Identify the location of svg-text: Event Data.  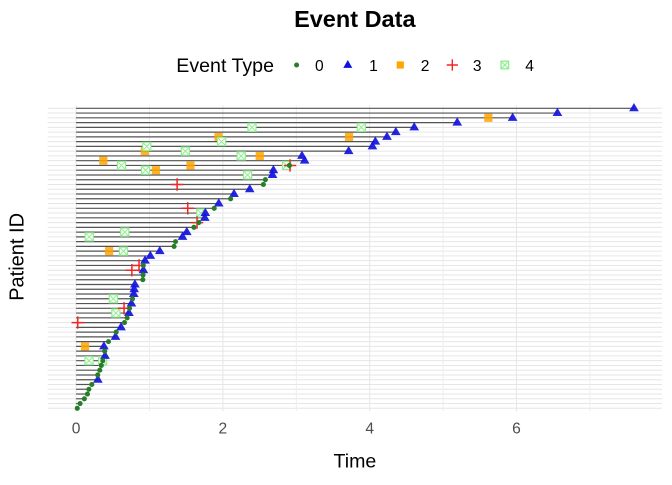
(355, 19).